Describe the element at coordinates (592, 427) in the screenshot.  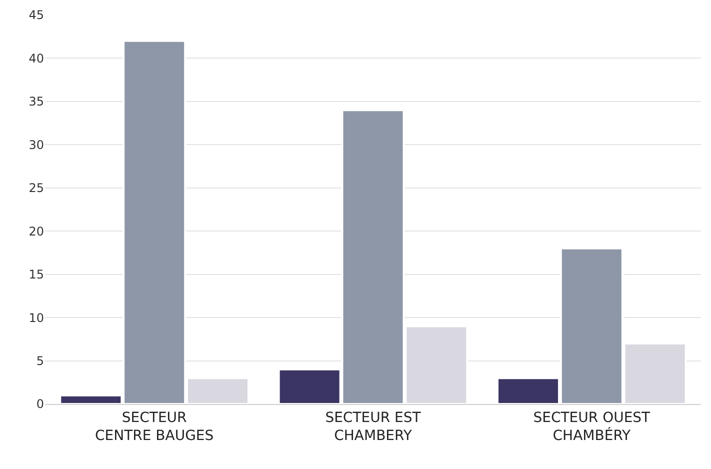
I see `x-tick-label: SECTEUR OUEST CHAMBÉRY` at that location.